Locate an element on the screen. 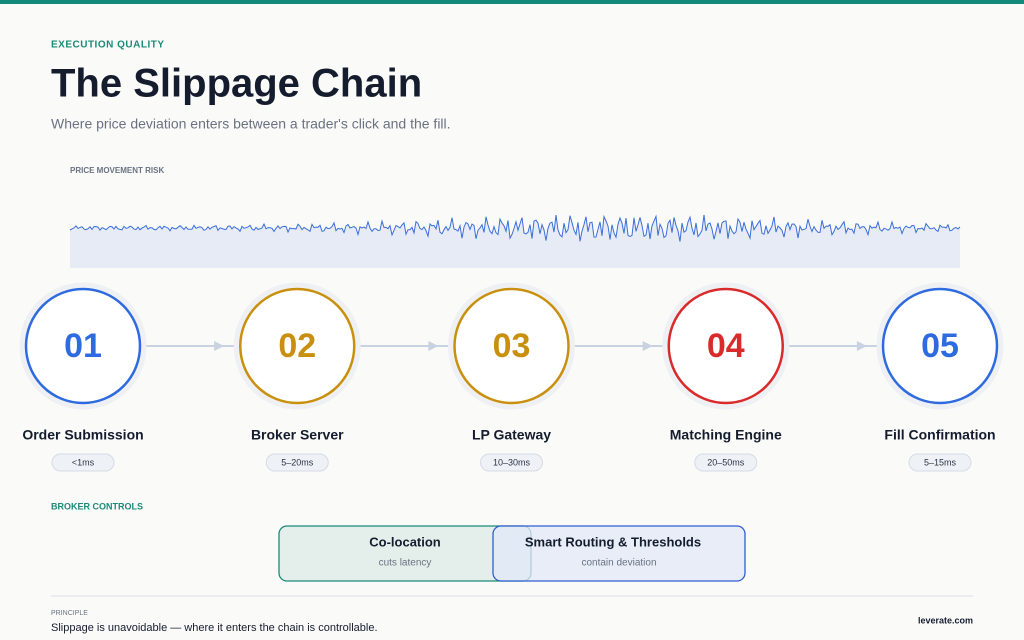  step-number: 03 is located at coordinates (512, 346).